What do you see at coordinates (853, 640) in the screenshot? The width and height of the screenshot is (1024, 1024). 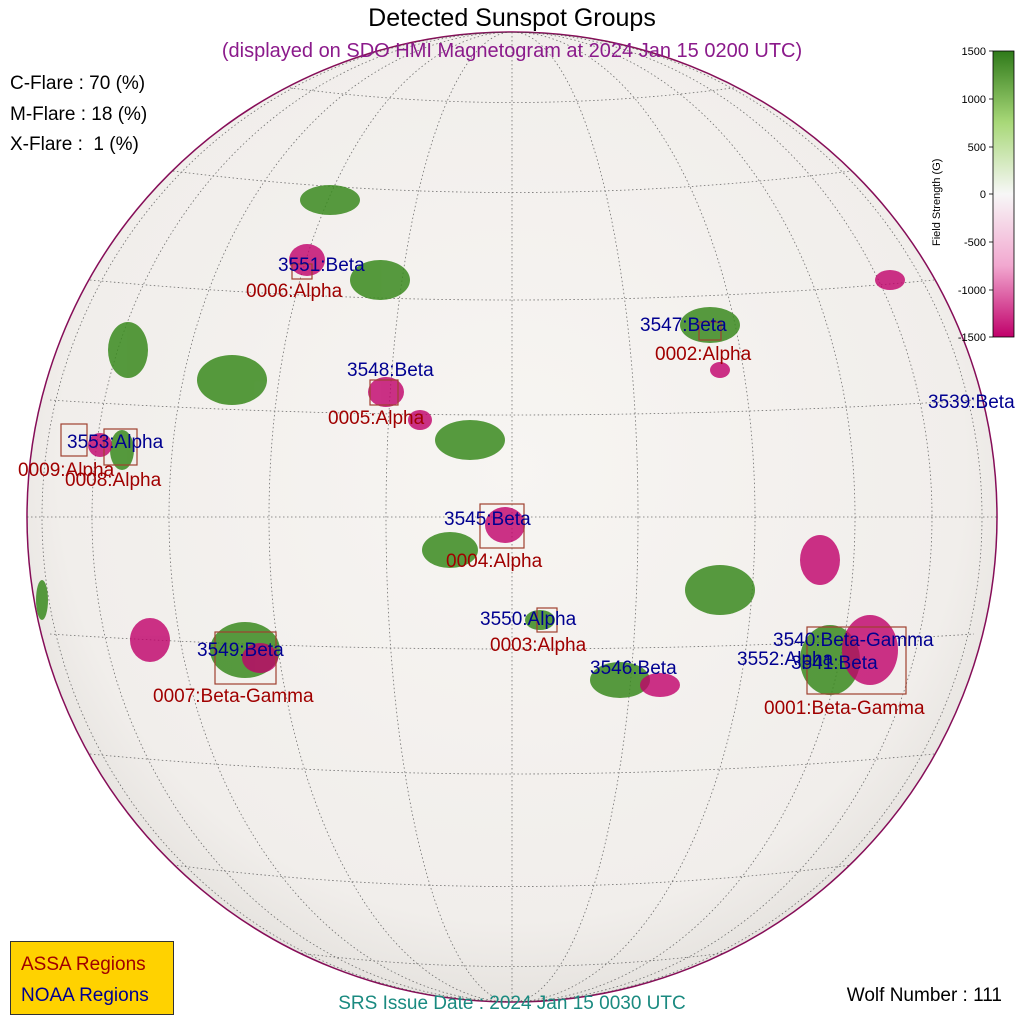 I see `noaa-label: 3540:Beta-Gamma` at bounding box center [853, 640].